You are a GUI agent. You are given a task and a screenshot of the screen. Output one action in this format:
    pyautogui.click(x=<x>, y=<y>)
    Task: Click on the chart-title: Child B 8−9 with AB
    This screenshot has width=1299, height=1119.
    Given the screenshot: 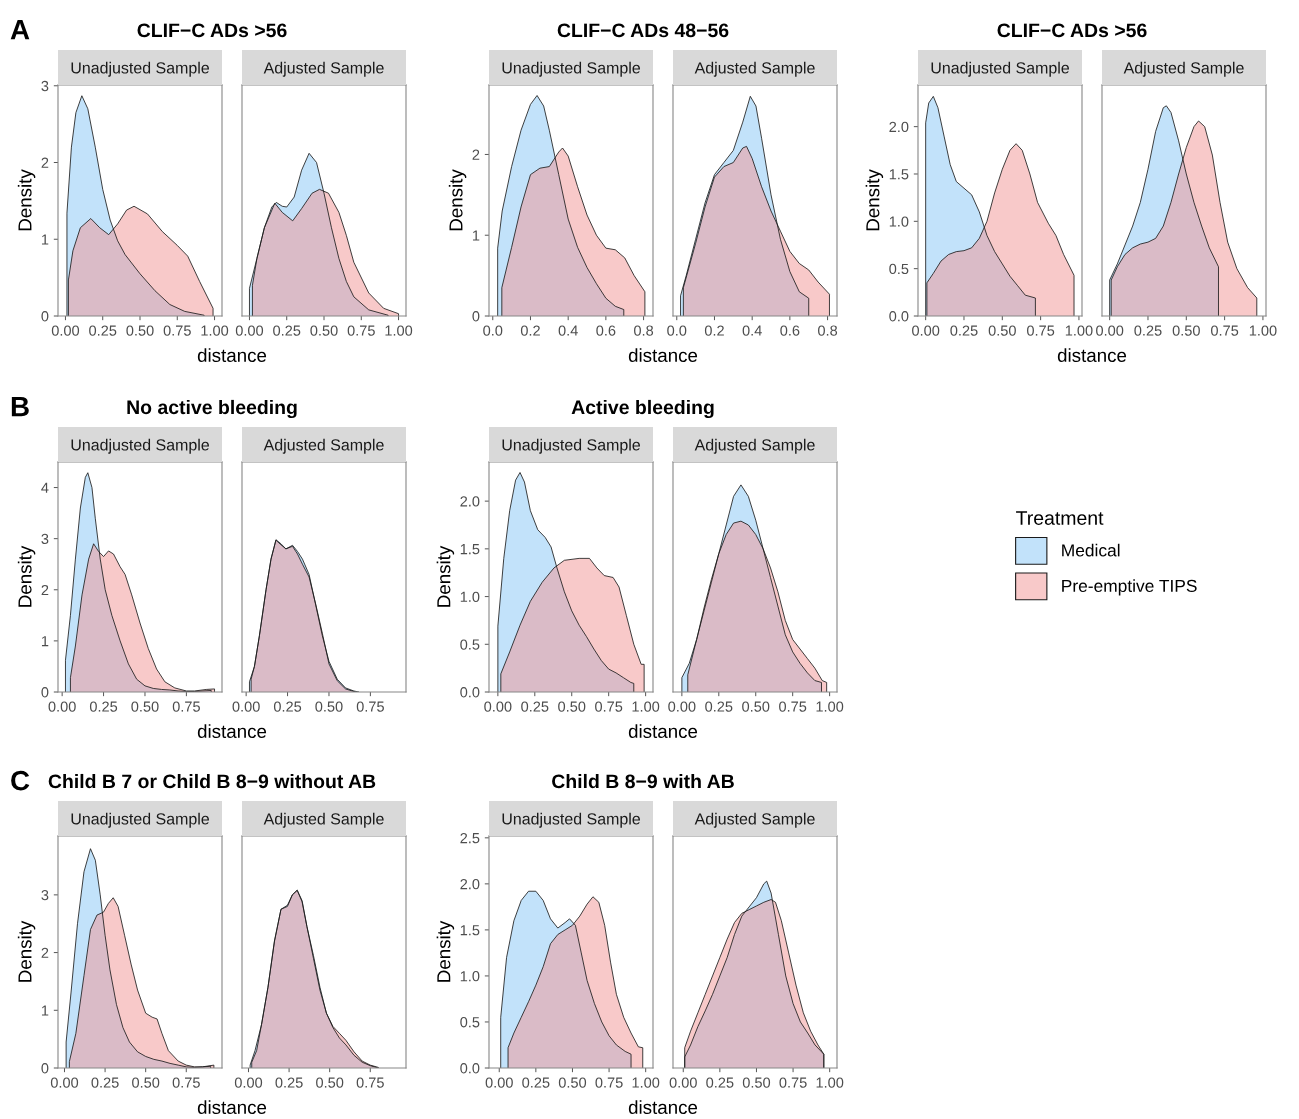 What is the action you would take?
    pyautogui.click(x=643, y=781)
    